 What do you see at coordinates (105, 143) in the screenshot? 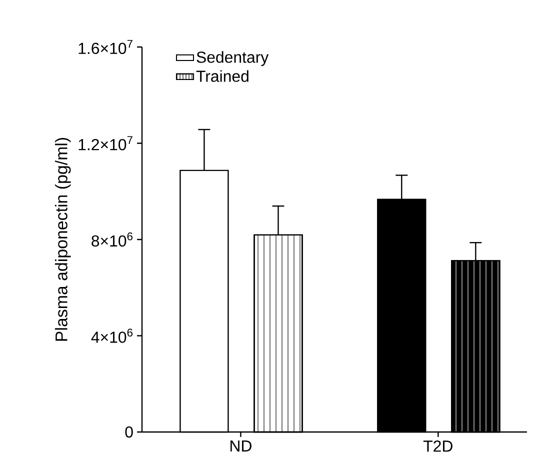
I see `y-tick-label: 1.2×10$^{7}$` at bounding box center [105, 143].